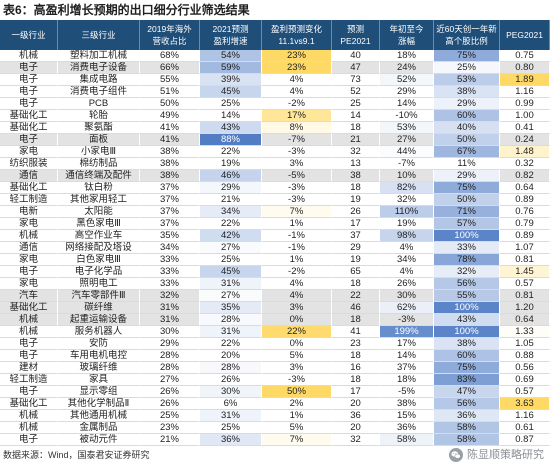 The height and width of the screenshot is (468, 550). What do you see at coordinates (356, 416) in the screenshot?
I see `cell-pe-2021: 36` at bounding box center [356, 416].